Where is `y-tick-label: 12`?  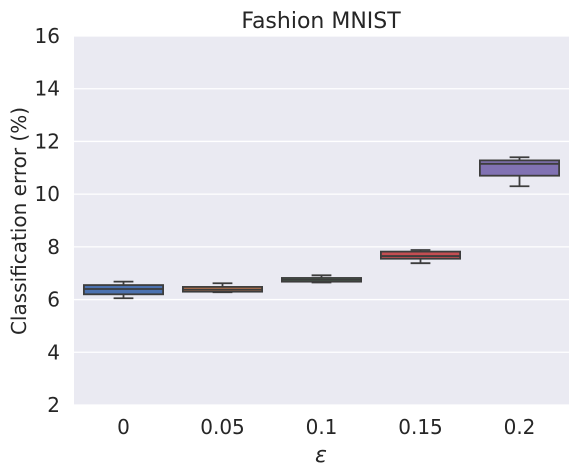
y-tick-label: 12 is located at coordinates (47, 141).